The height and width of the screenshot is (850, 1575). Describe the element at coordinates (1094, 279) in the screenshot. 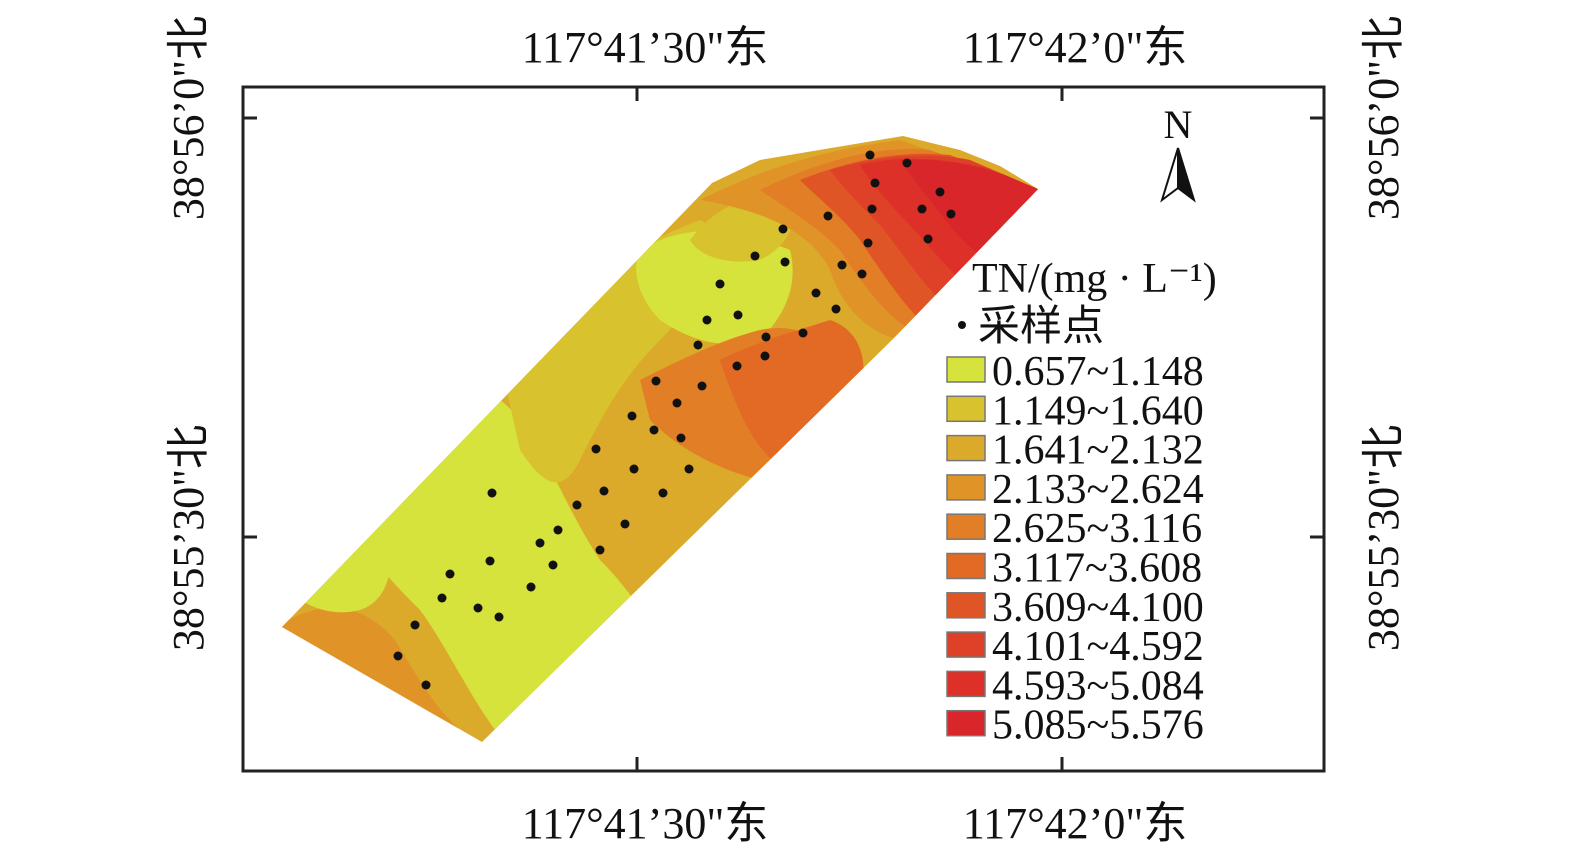

I see `legend-title: TN/(mg · L⁻¹)` at that location.